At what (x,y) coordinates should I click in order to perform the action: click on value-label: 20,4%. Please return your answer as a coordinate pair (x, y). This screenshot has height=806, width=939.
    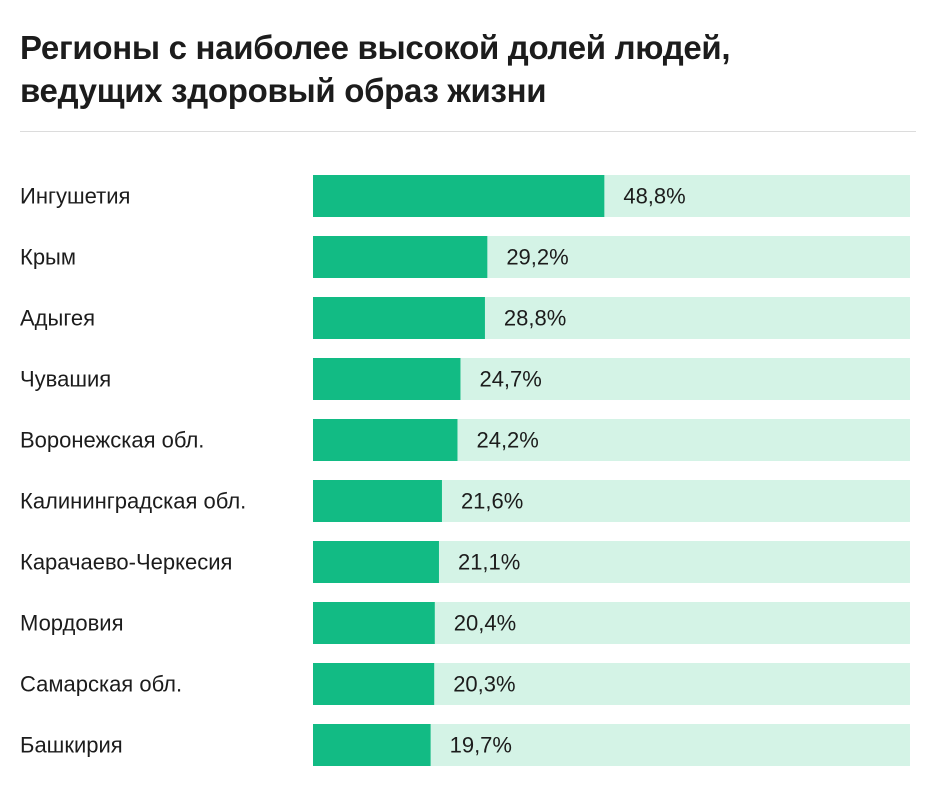
    Looking at the image, I should click on (485, 623).